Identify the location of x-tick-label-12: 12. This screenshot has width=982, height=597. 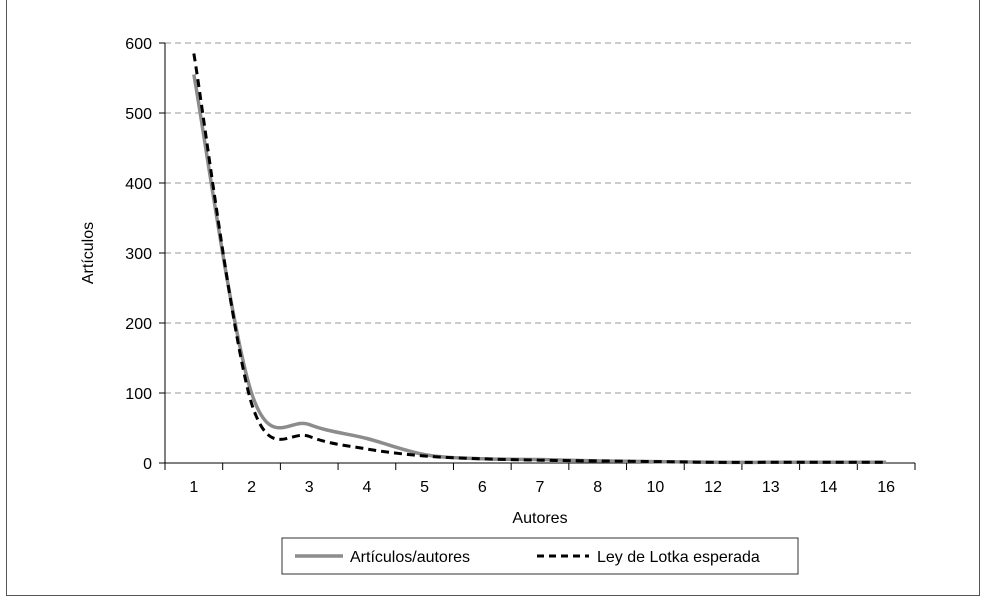
(713, 487).